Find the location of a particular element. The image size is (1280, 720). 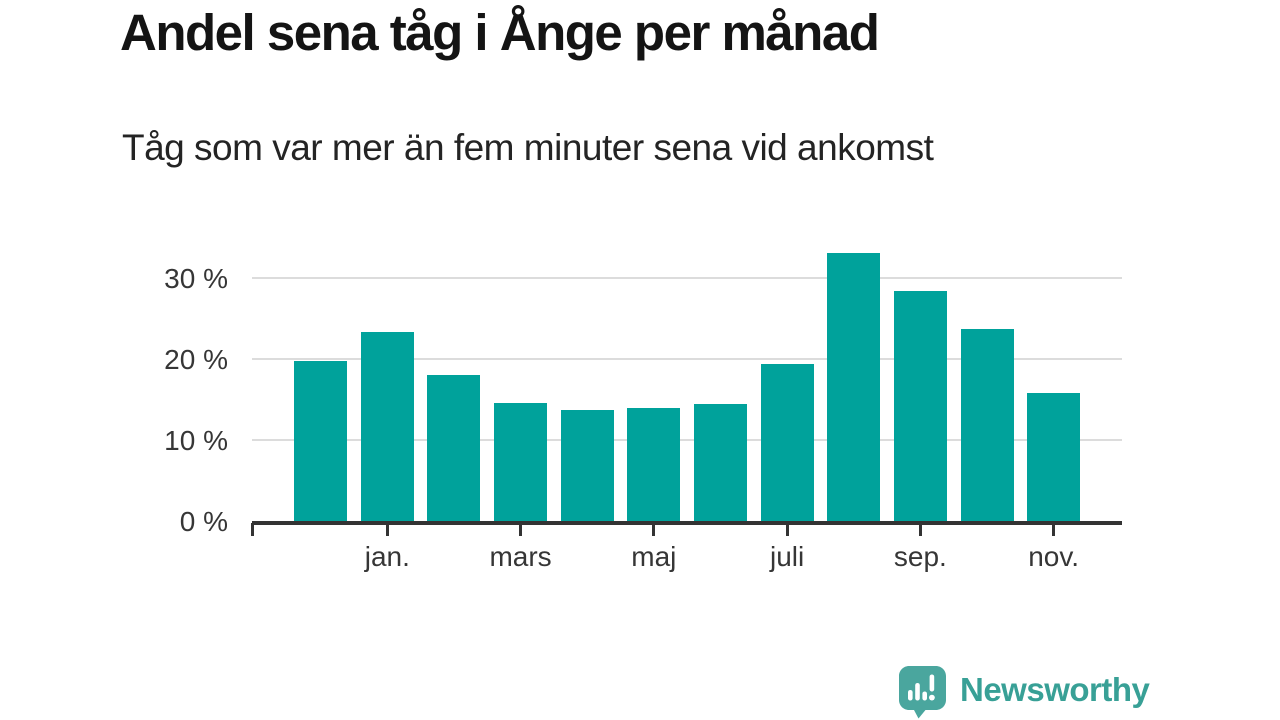

x-label-mars: mars is located at coordinates (520, 556).